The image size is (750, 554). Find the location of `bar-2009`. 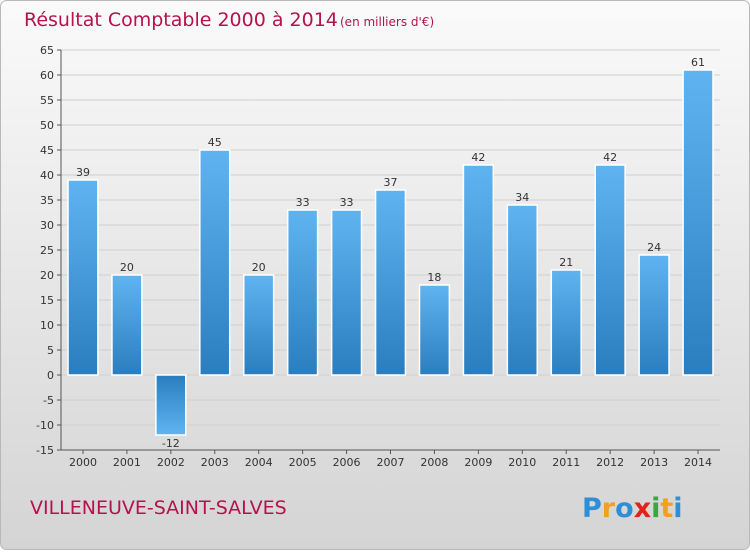

bar-2009 is located at coordinates (478, 270).